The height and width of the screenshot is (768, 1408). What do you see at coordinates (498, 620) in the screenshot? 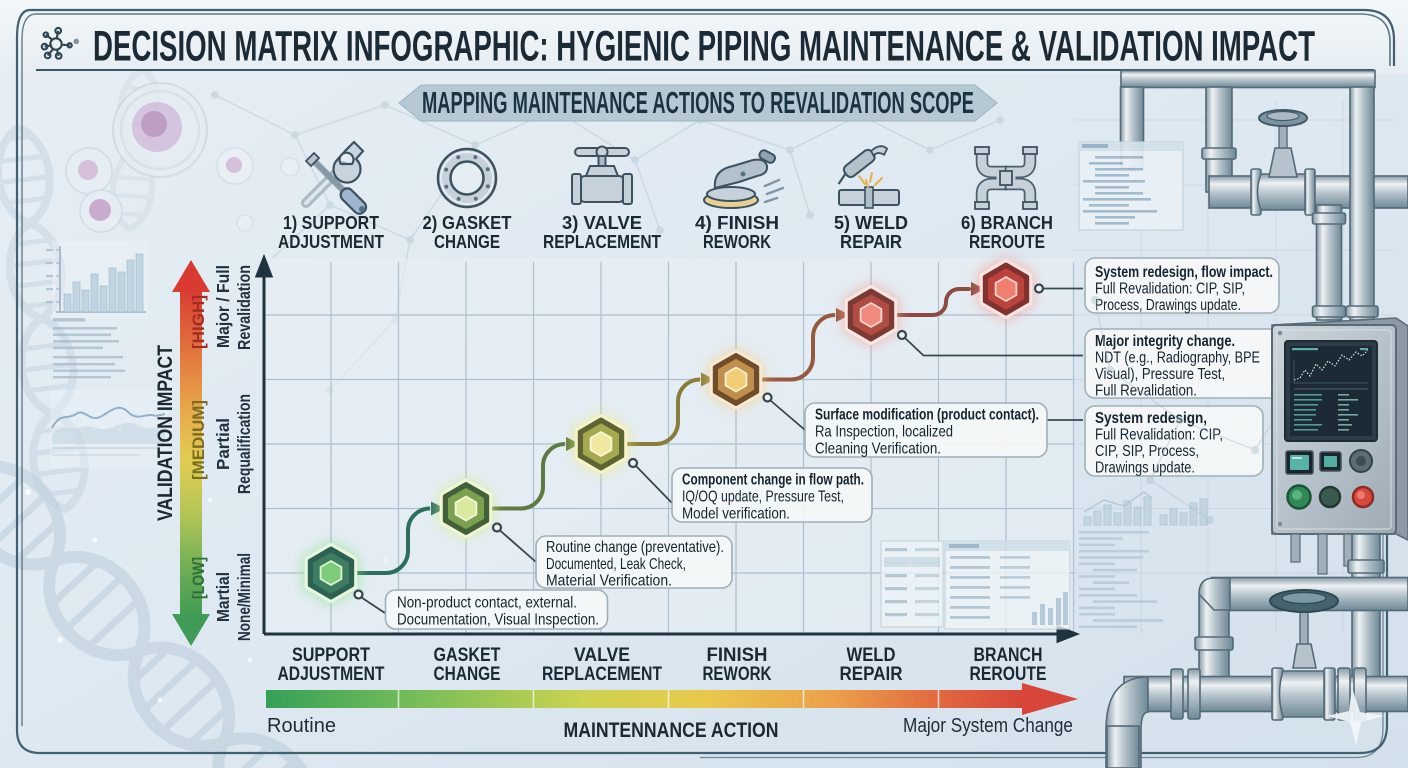
I see `svg-text:Documentation, Visual Inspecti: Documentation, Visual Inspection.` at bounding box center [498, 620].